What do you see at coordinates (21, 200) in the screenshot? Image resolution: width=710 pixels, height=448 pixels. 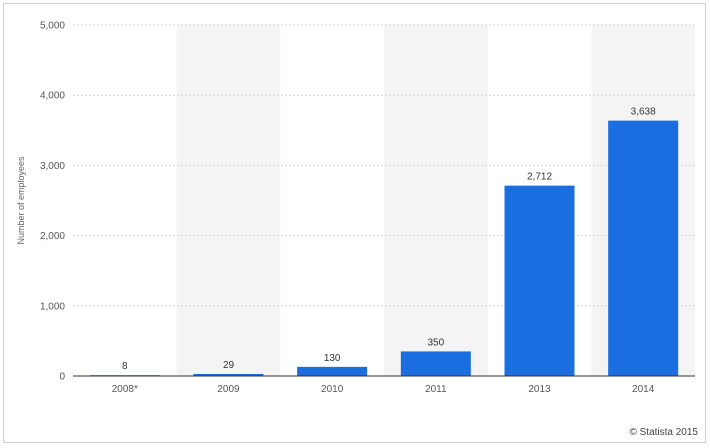 I see `y-axis-title: Number of employees` at bounding box center [21, 200].